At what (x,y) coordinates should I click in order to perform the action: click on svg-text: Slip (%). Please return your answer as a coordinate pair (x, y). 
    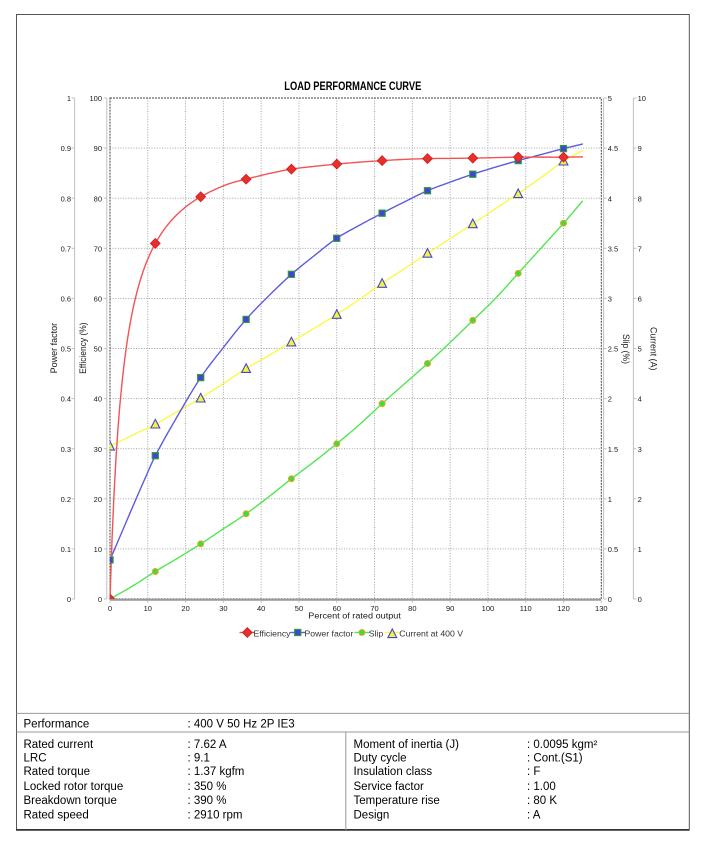
    Looking at the image, I should click on (626, 349).